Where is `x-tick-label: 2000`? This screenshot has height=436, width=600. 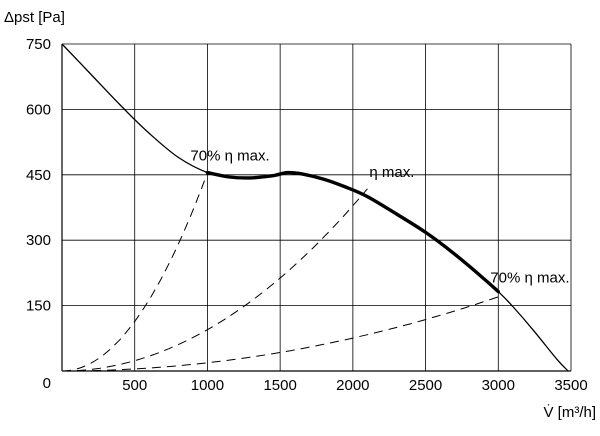
x-tick-label: 2000 is located at coordinates (352, 385).